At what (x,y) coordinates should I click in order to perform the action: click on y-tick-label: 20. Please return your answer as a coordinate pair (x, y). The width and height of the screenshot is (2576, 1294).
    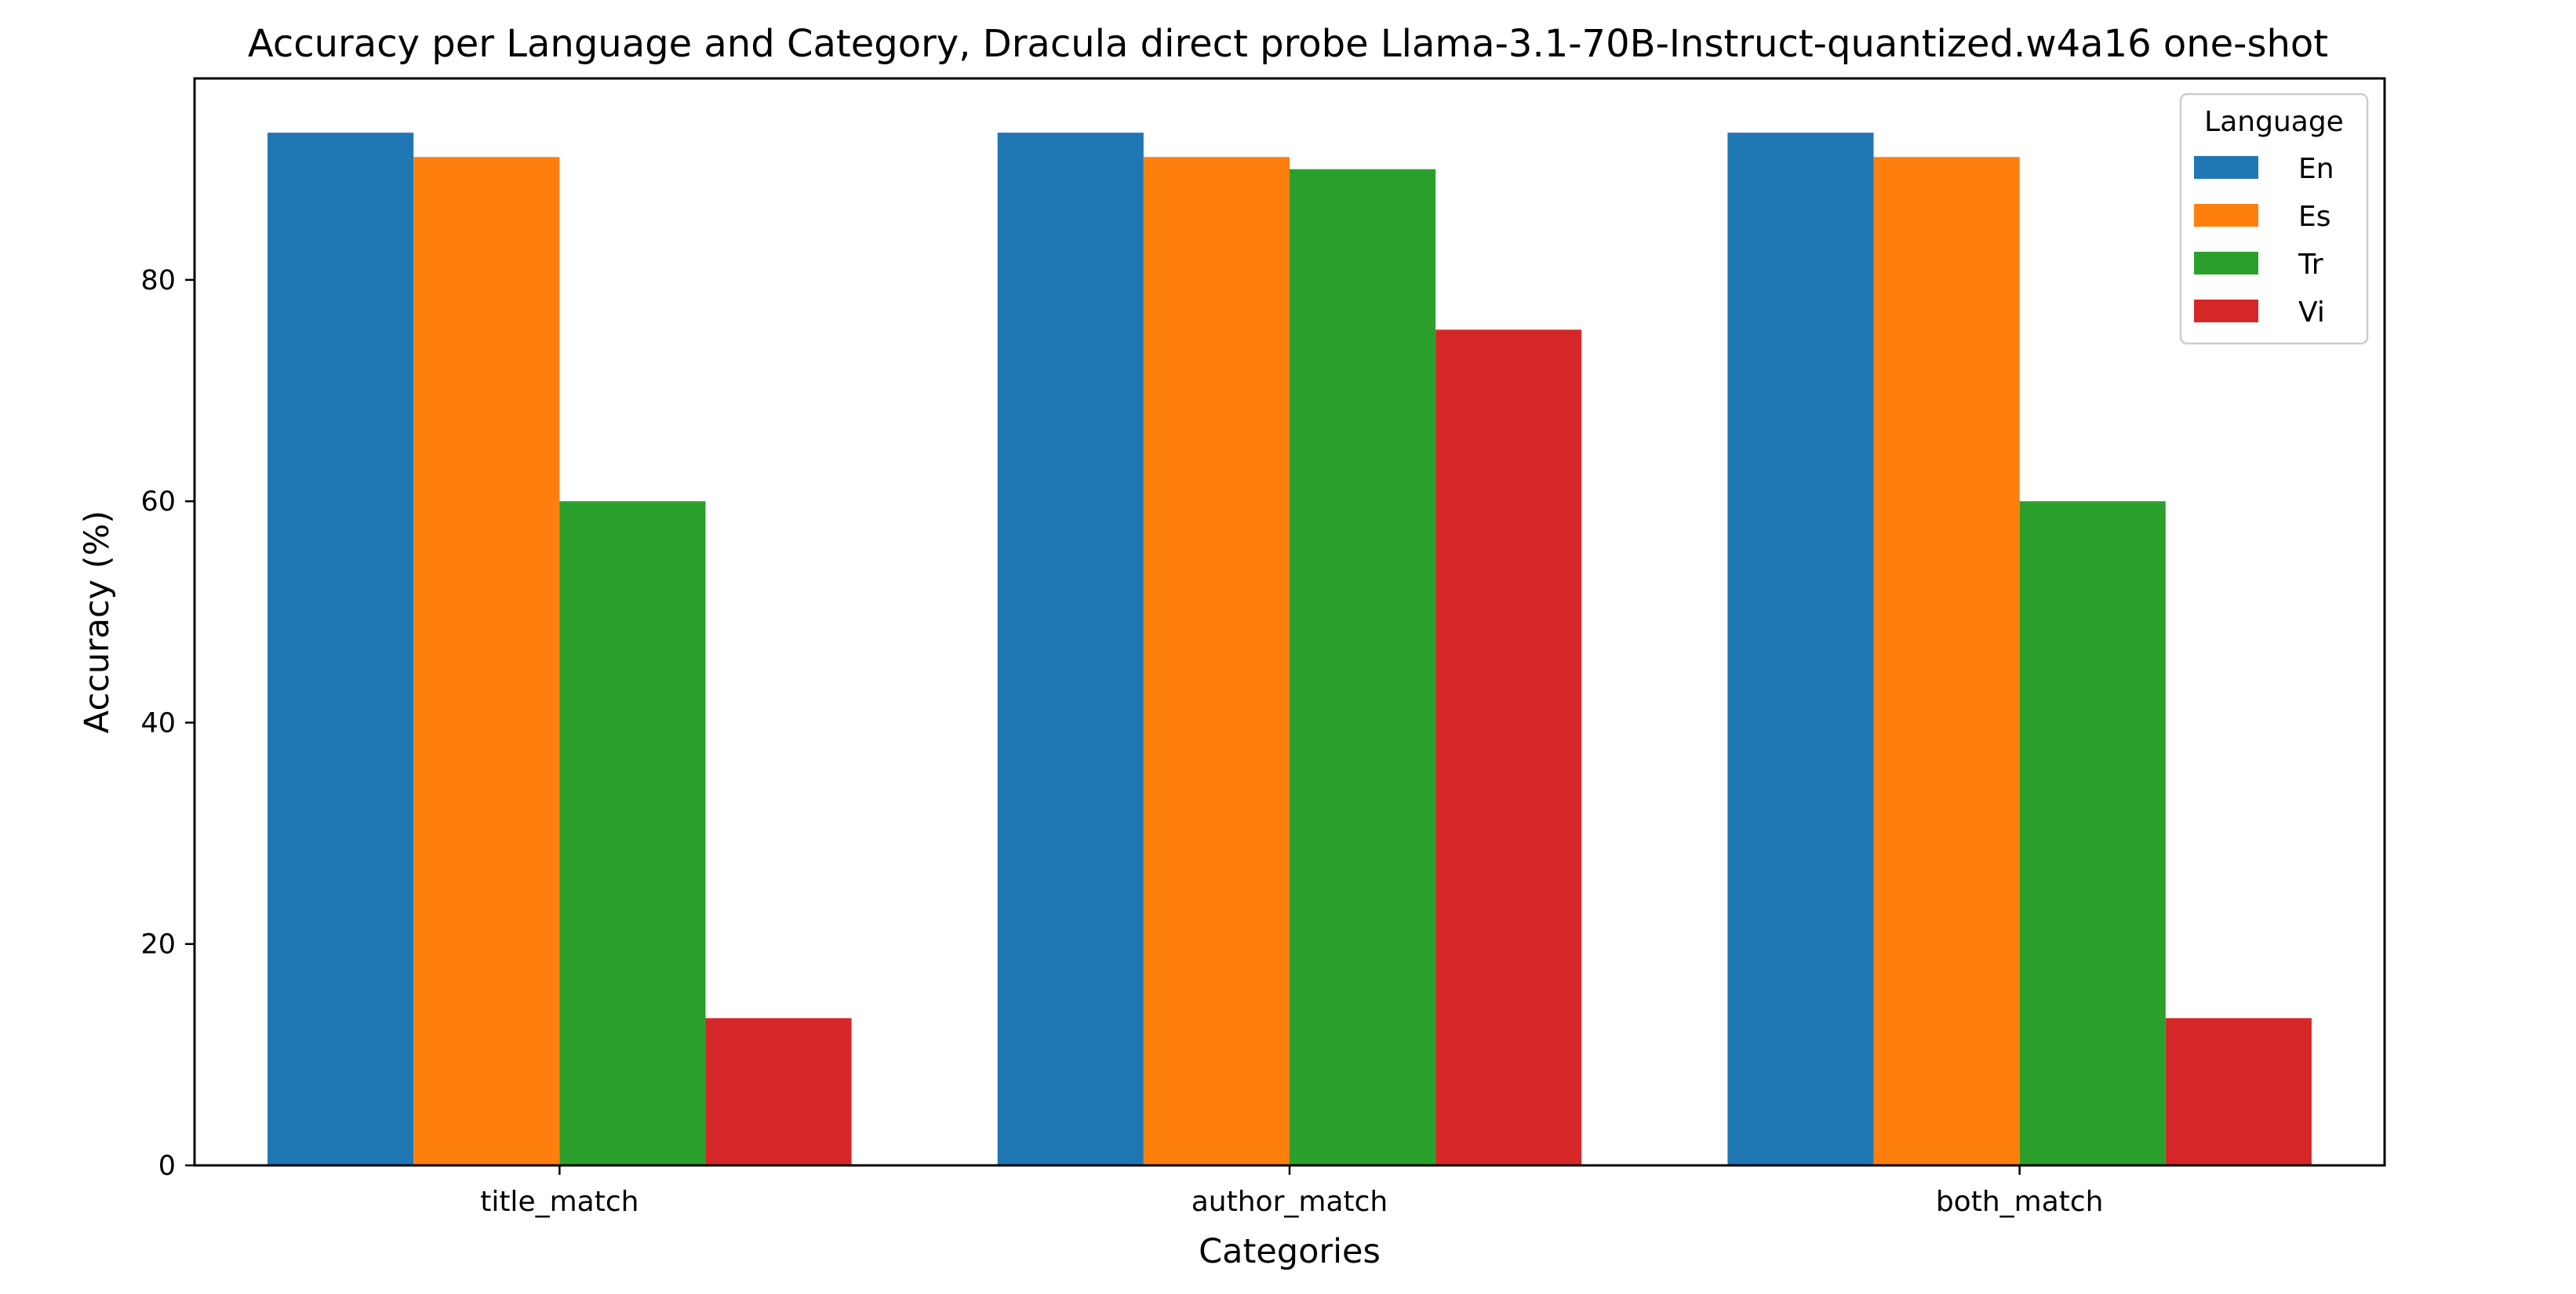
    Looking at the image, I should click on (158, 945).